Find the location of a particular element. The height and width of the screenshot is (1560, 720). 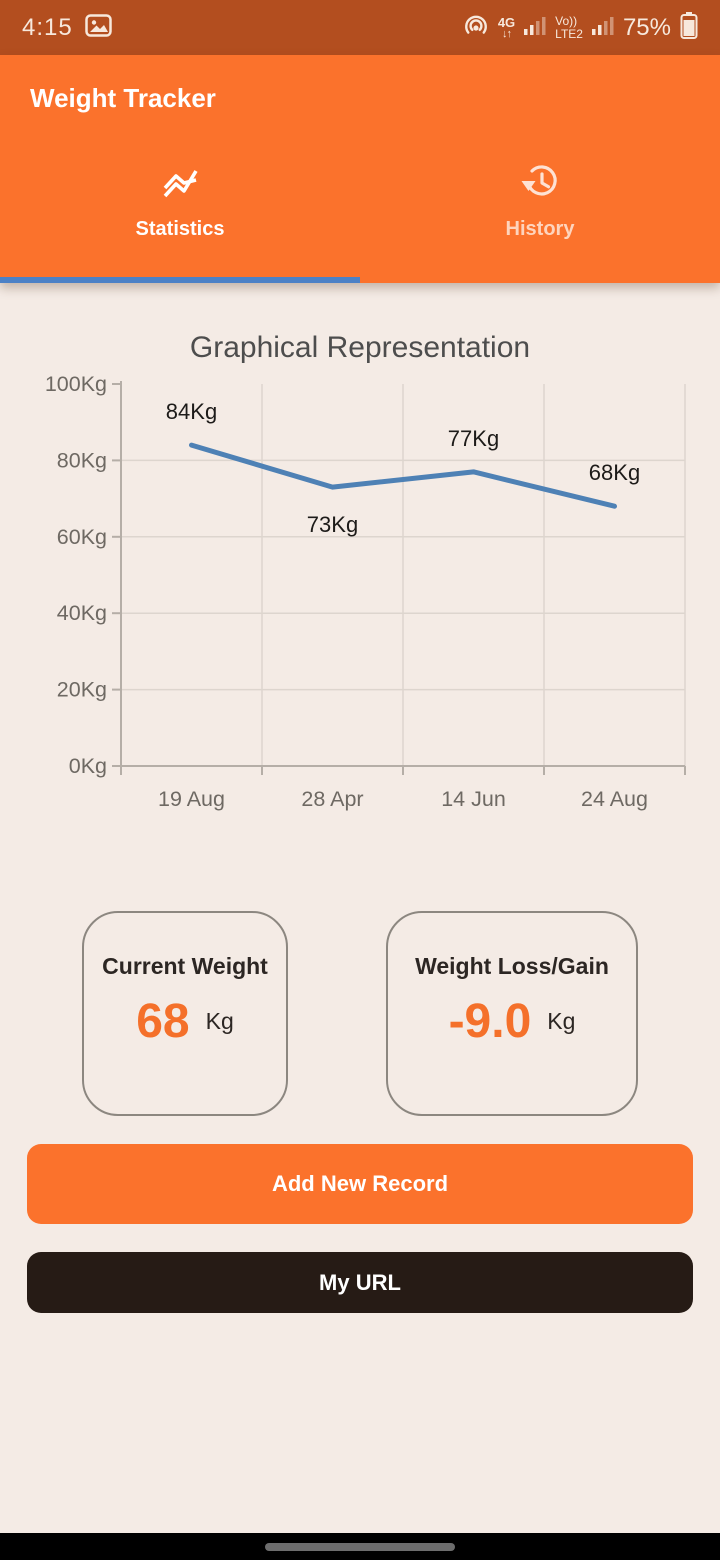

y-tick-label: 80Kg is located at coordinates (82, 460).